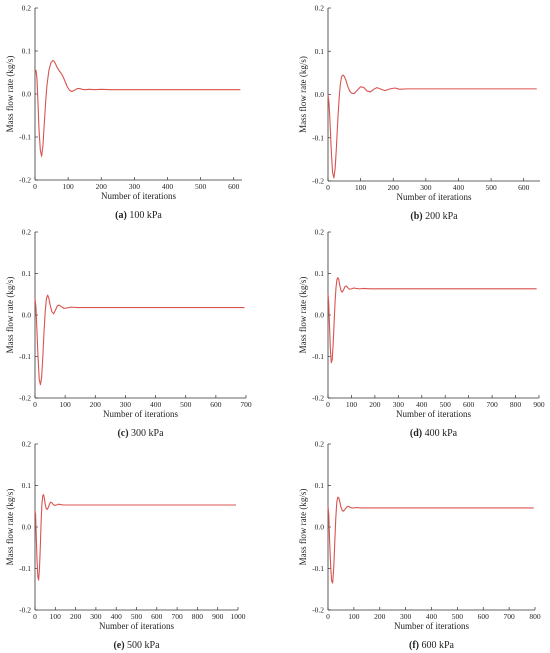 This screenshot has height=653, width=550. I want to click on panel-caption: (f) 600 kPa, so click(432, 645).